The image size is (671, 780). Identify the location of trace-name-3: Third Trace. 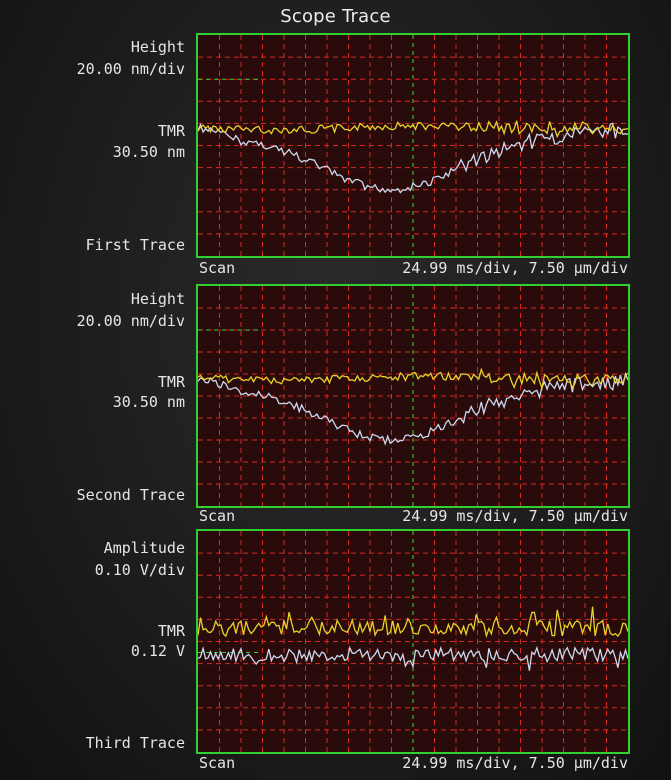
(135, 743).